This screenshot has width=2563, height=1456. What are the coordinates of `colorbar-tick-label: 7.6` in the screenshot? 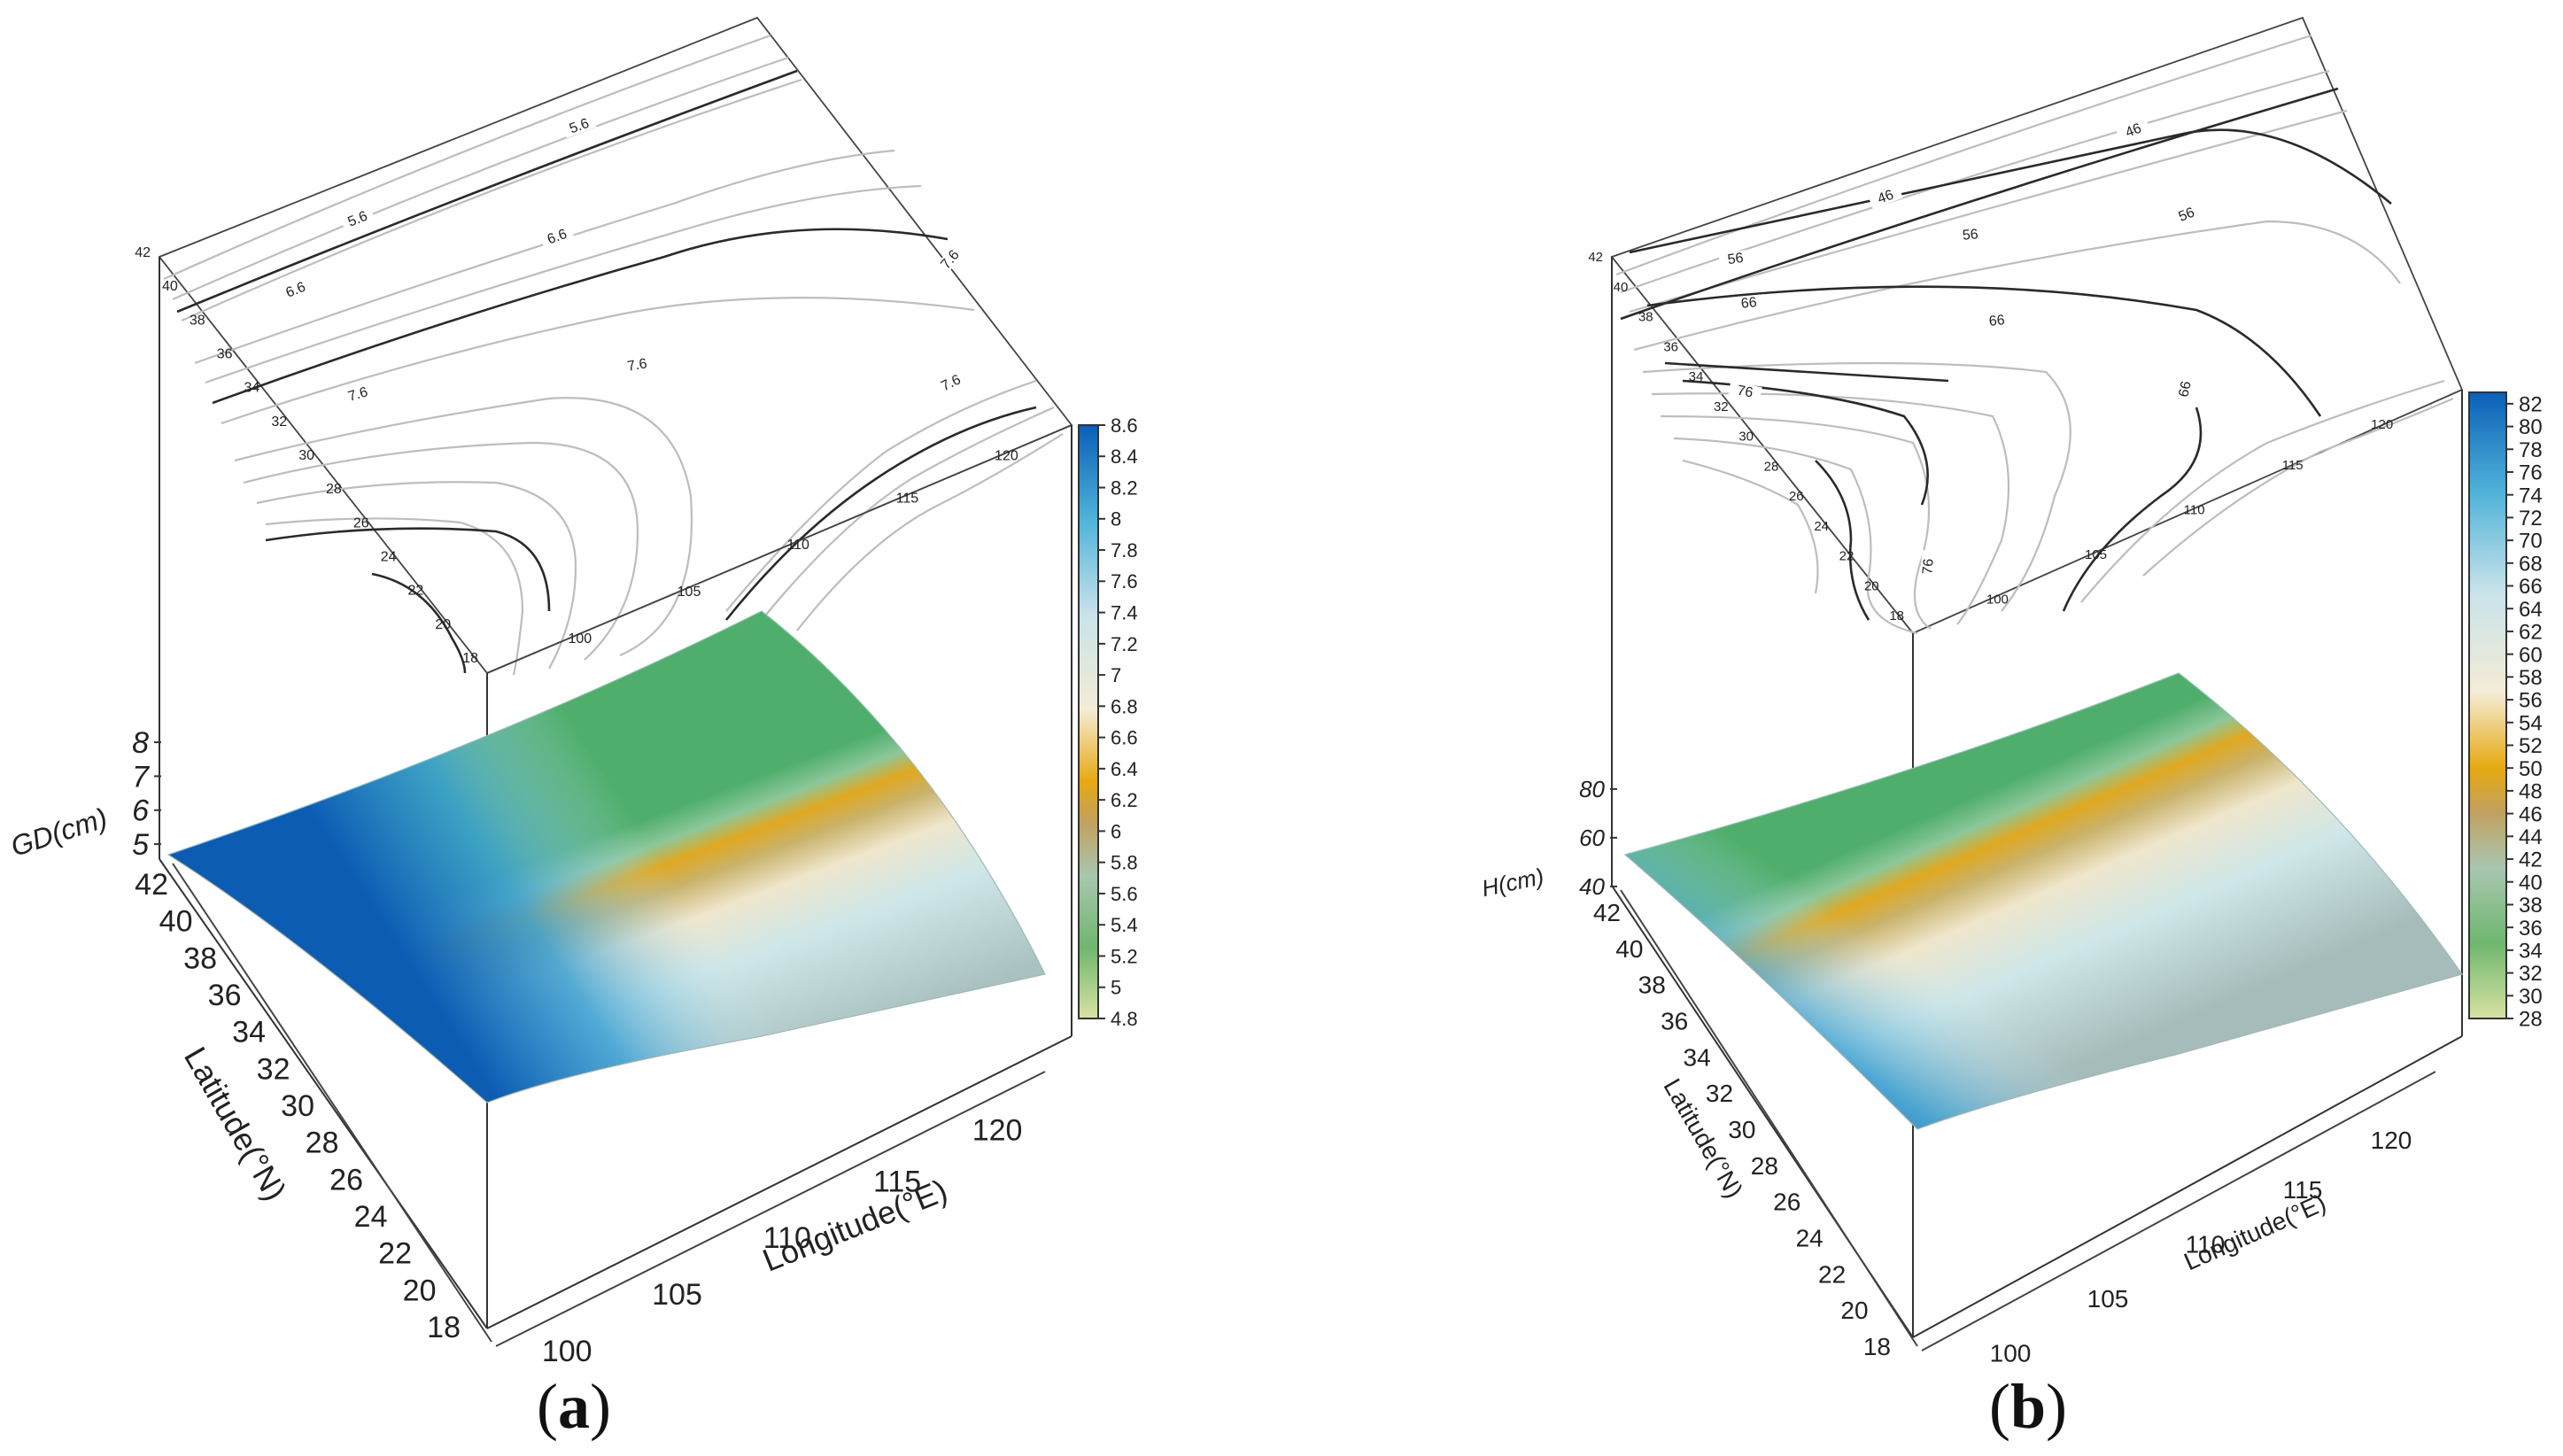 It's located at (1124, 581).